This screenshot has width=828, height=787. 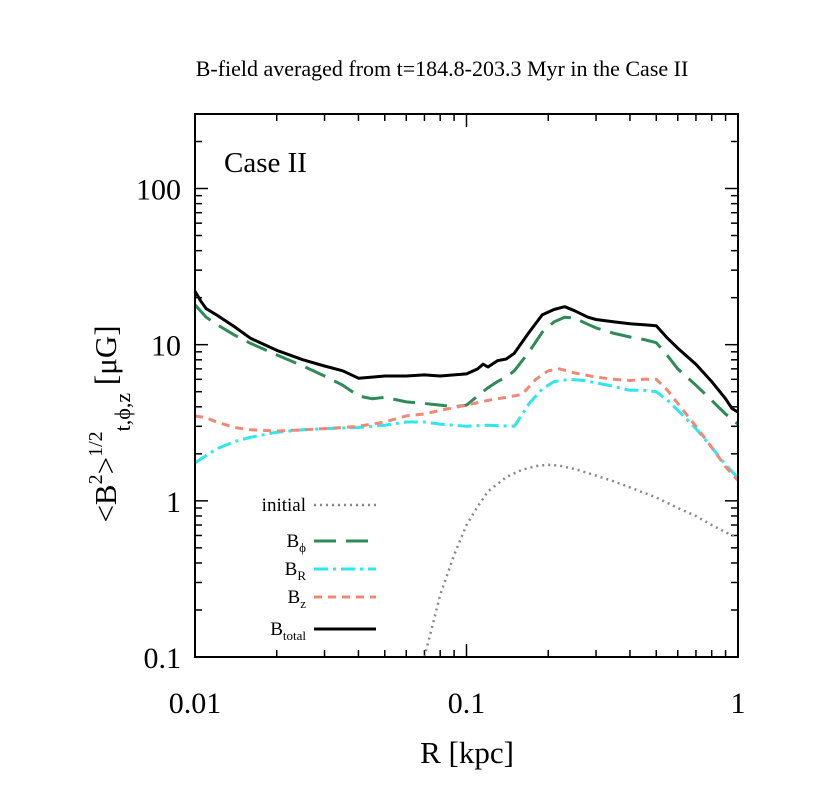 What do you see at coordinates (467, 752) in the screenshot?
I see `x-axis-label: R [kpc]` at bounding box center [467, 752].